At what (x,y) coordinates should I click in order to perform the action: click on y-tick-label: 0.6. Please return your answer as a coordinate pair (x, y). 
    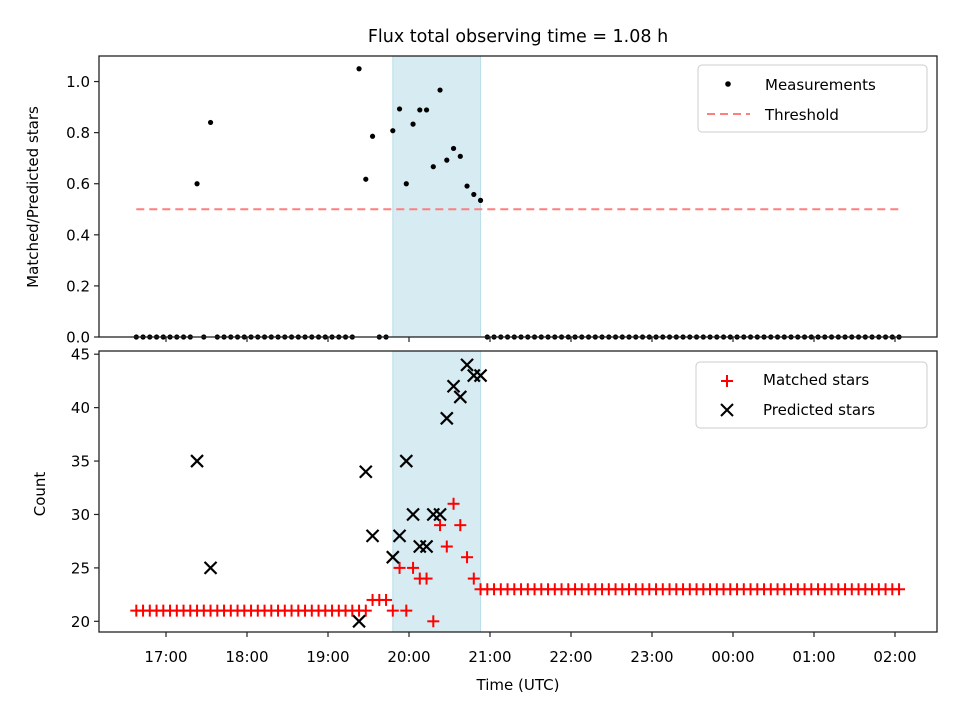
    Looking at the image, I should click on (78, 184).